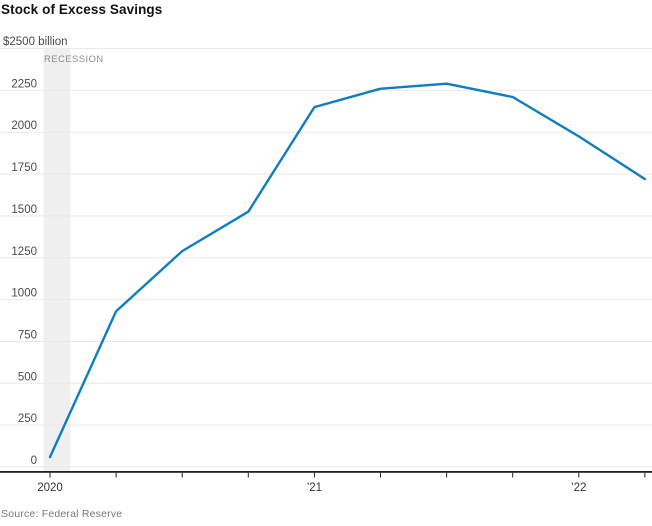 The width and height of the screenshot is (652, 526). Describe the element at coordinates (24, 252) in the screenshot. I see `y-axis-label-1250: 1250` at that location.